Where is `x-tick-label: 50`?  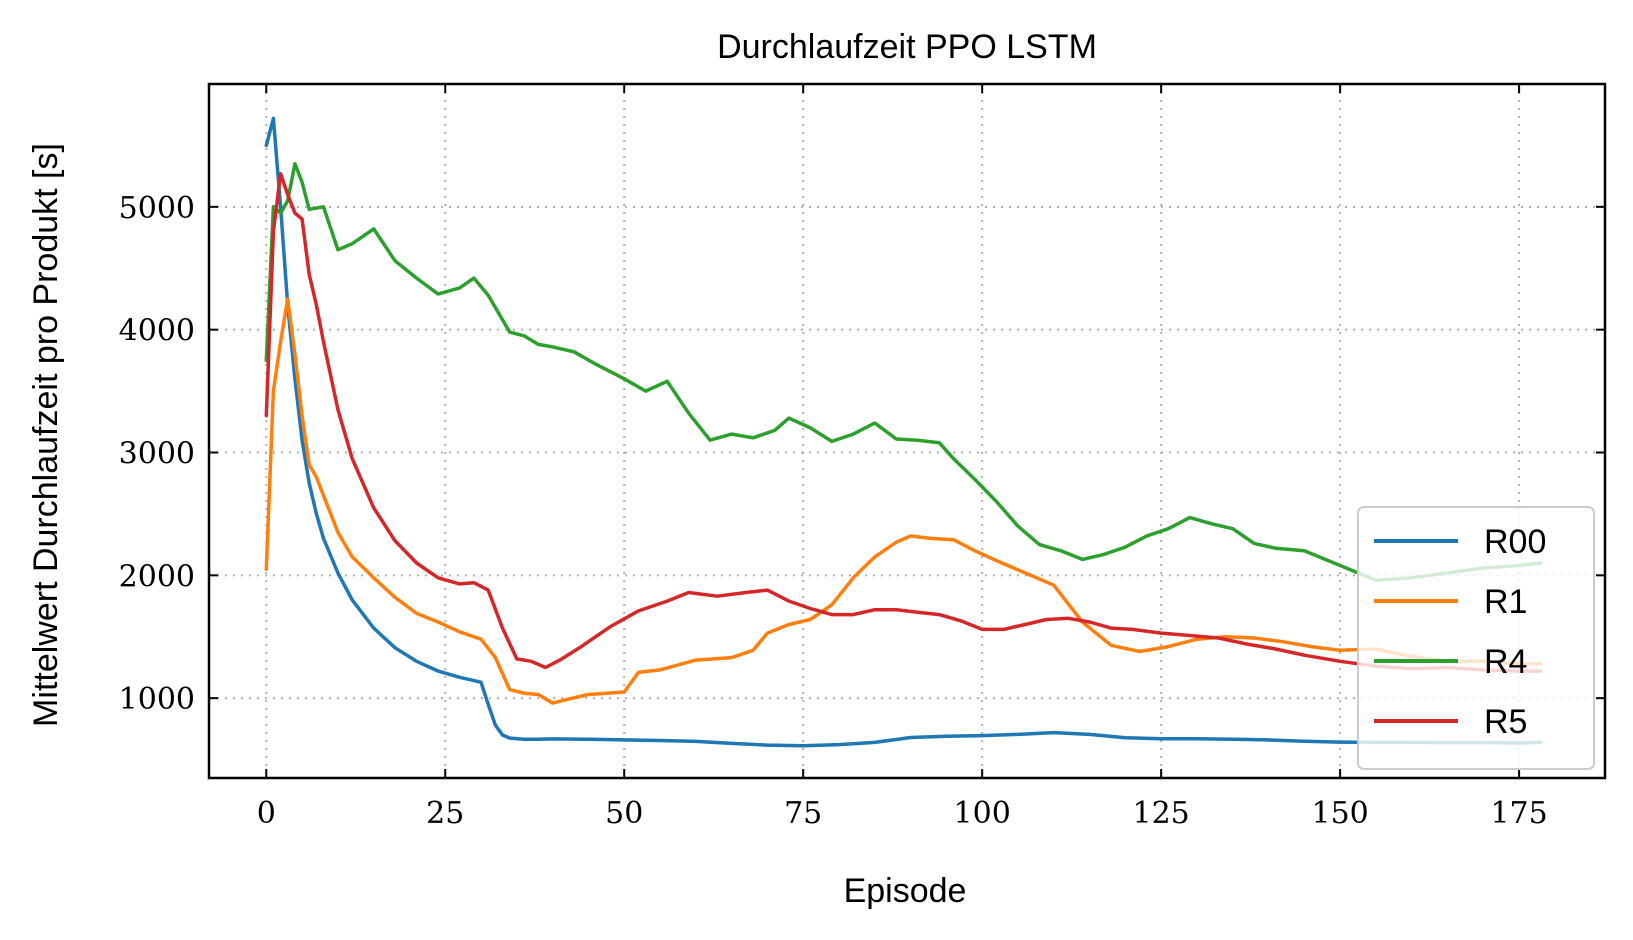
x-tick-label: 50 is located at coordinates (624, 813).